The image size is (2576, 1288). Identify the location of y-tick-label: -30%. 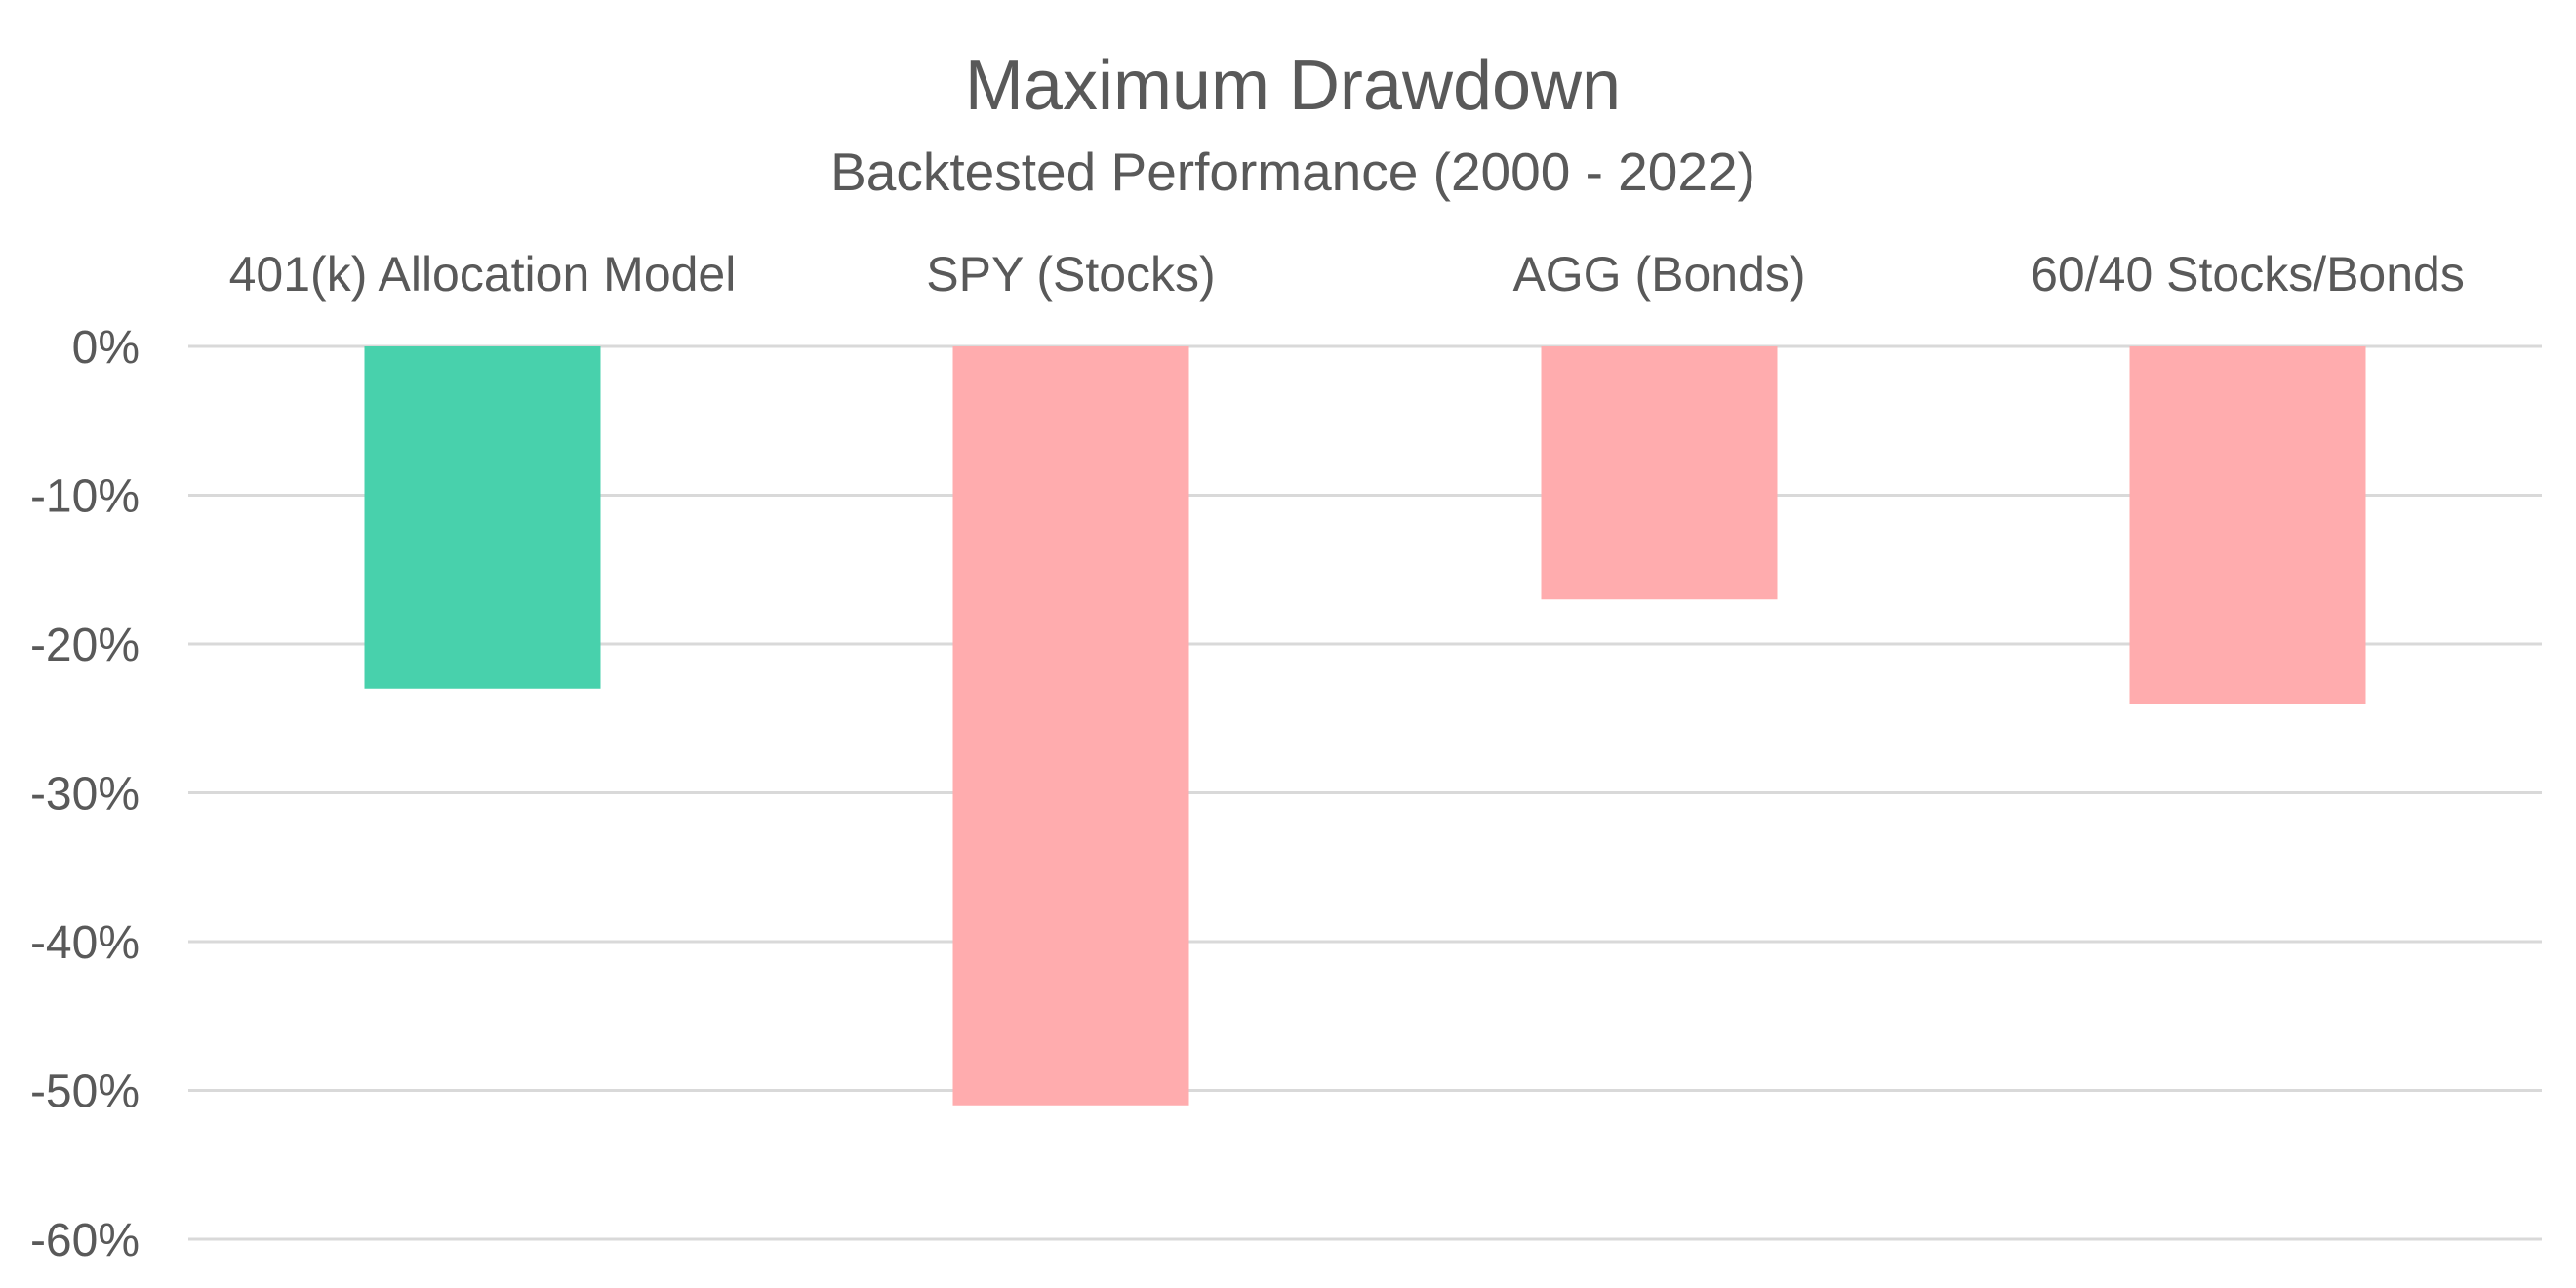
(85, 795).